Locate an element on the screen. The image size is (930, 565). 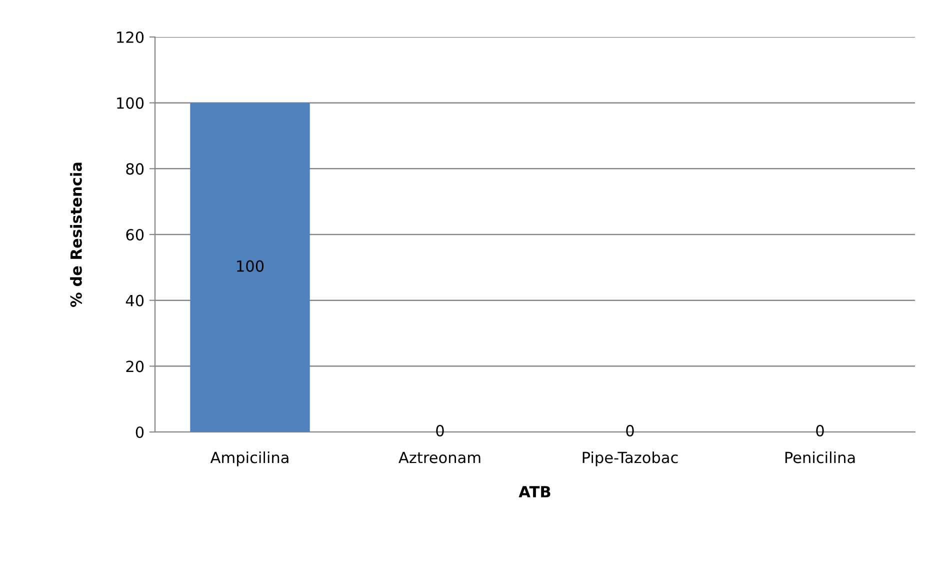
x-tick-label: Pipe-Tazobac is located at coordinates (630, 458).